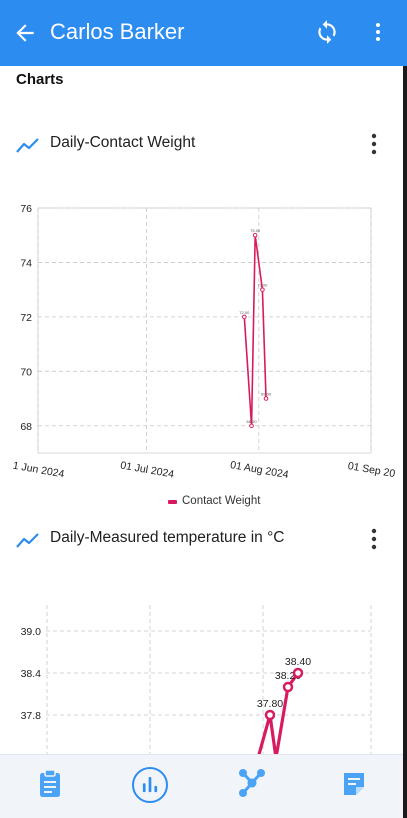  What do you see at coordinates (31, 716) in the screenshot?
I see `y-tick-label: 37.8` at bounding box center [31, 716].